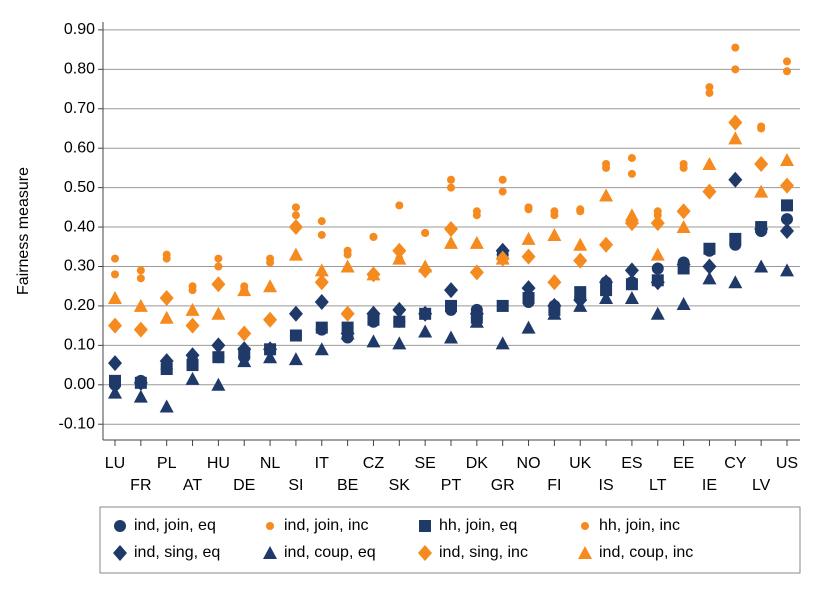  I want to click on x-tick-label: PT, so click(451, 485).